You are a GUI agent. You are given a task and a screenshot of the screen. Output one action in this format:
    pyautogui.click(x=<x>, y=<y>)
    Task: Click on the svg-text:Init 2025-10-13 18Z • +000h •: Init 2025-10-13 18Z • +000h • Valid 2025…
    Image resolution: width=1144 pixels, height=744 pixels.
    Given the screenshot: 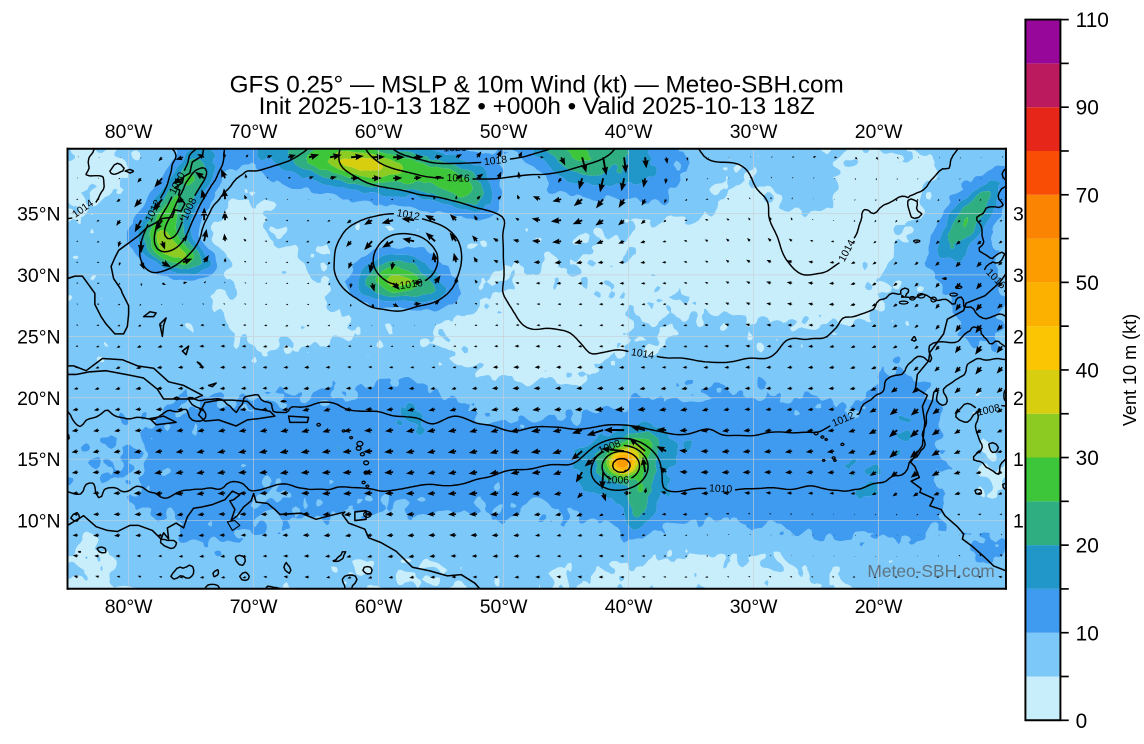 What is the action you would take?
    pyautogui.click(x=537, y=106)
    